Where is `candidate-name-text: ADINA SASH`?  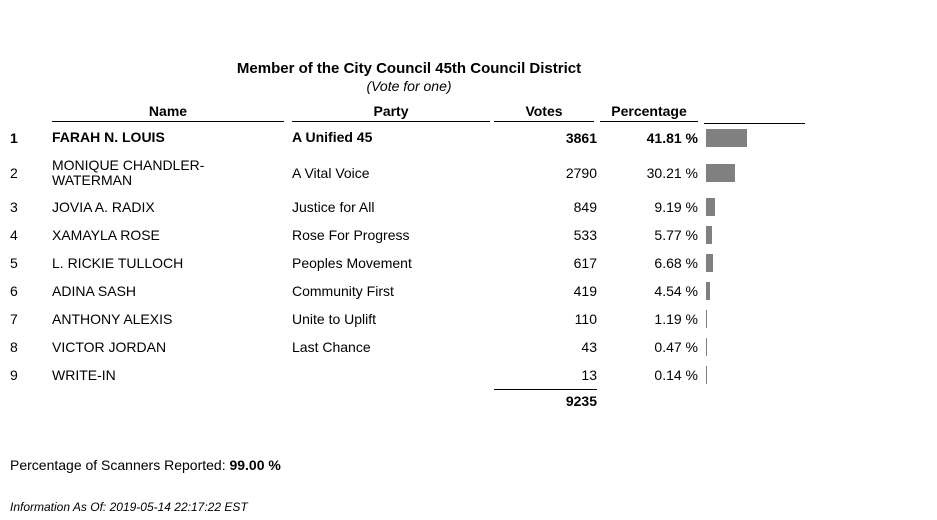 candidate-name-text: ADINA SASH is located at coordinates (94, 290).